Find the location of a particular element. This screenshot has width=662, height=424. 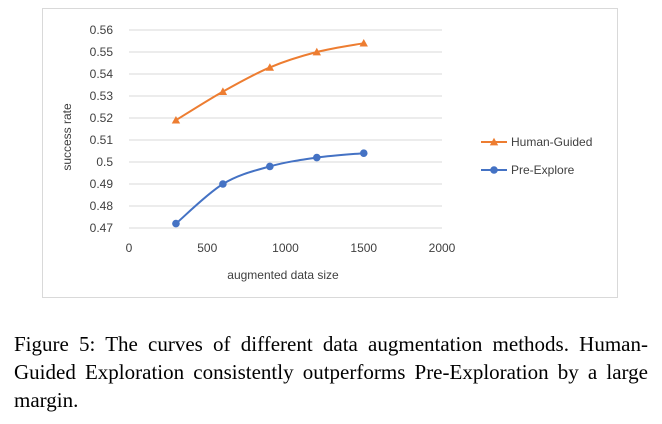

y-tick-label: 0.53 is located at coordinates (102, 96).